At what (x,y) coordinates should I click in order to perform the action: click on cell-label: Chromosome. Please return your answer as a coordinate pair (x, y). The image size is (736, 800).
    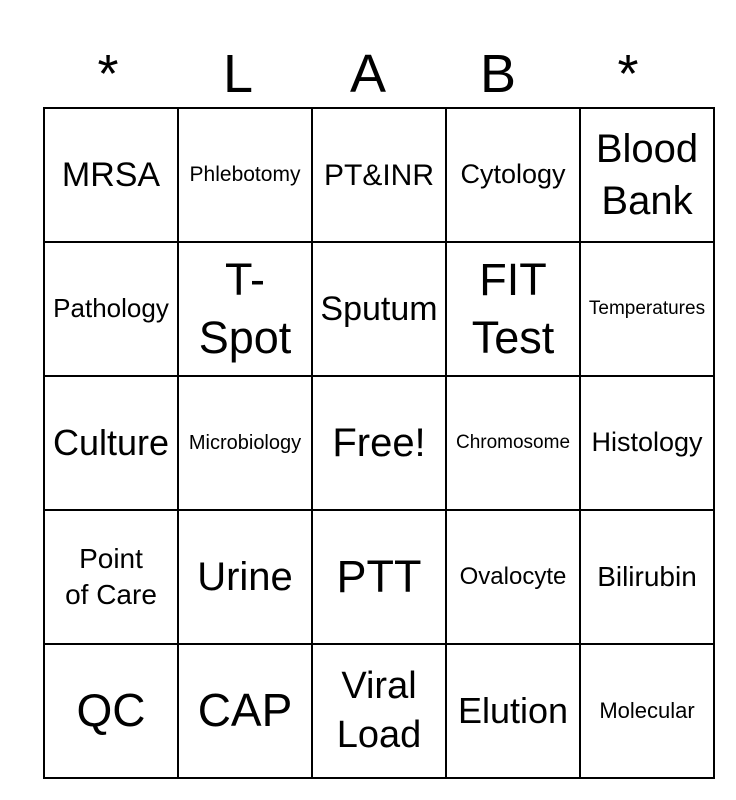
    Looking at the image, I should click on (513, 442).